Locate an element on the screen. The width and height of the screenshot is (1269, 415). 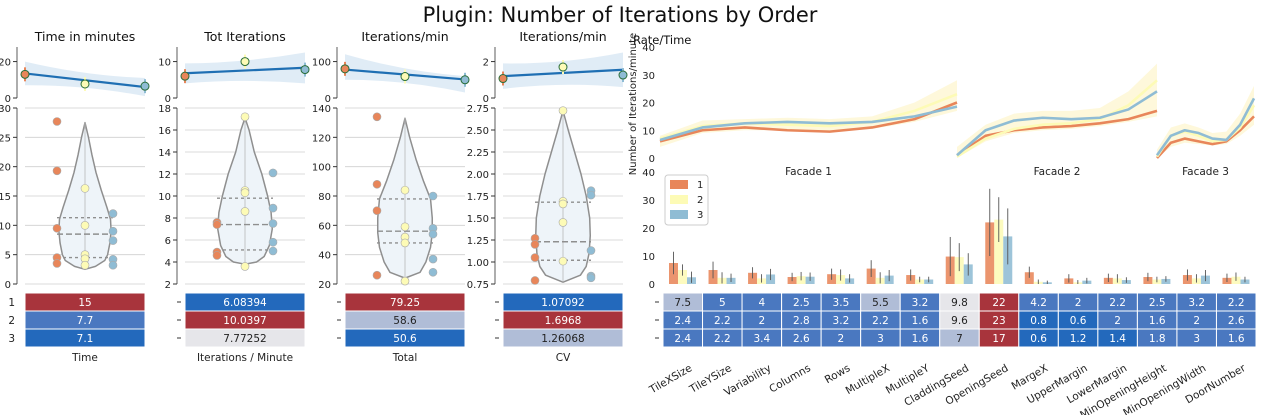
panel3-table-value: 79.25 is located at coordinates (405, 303).